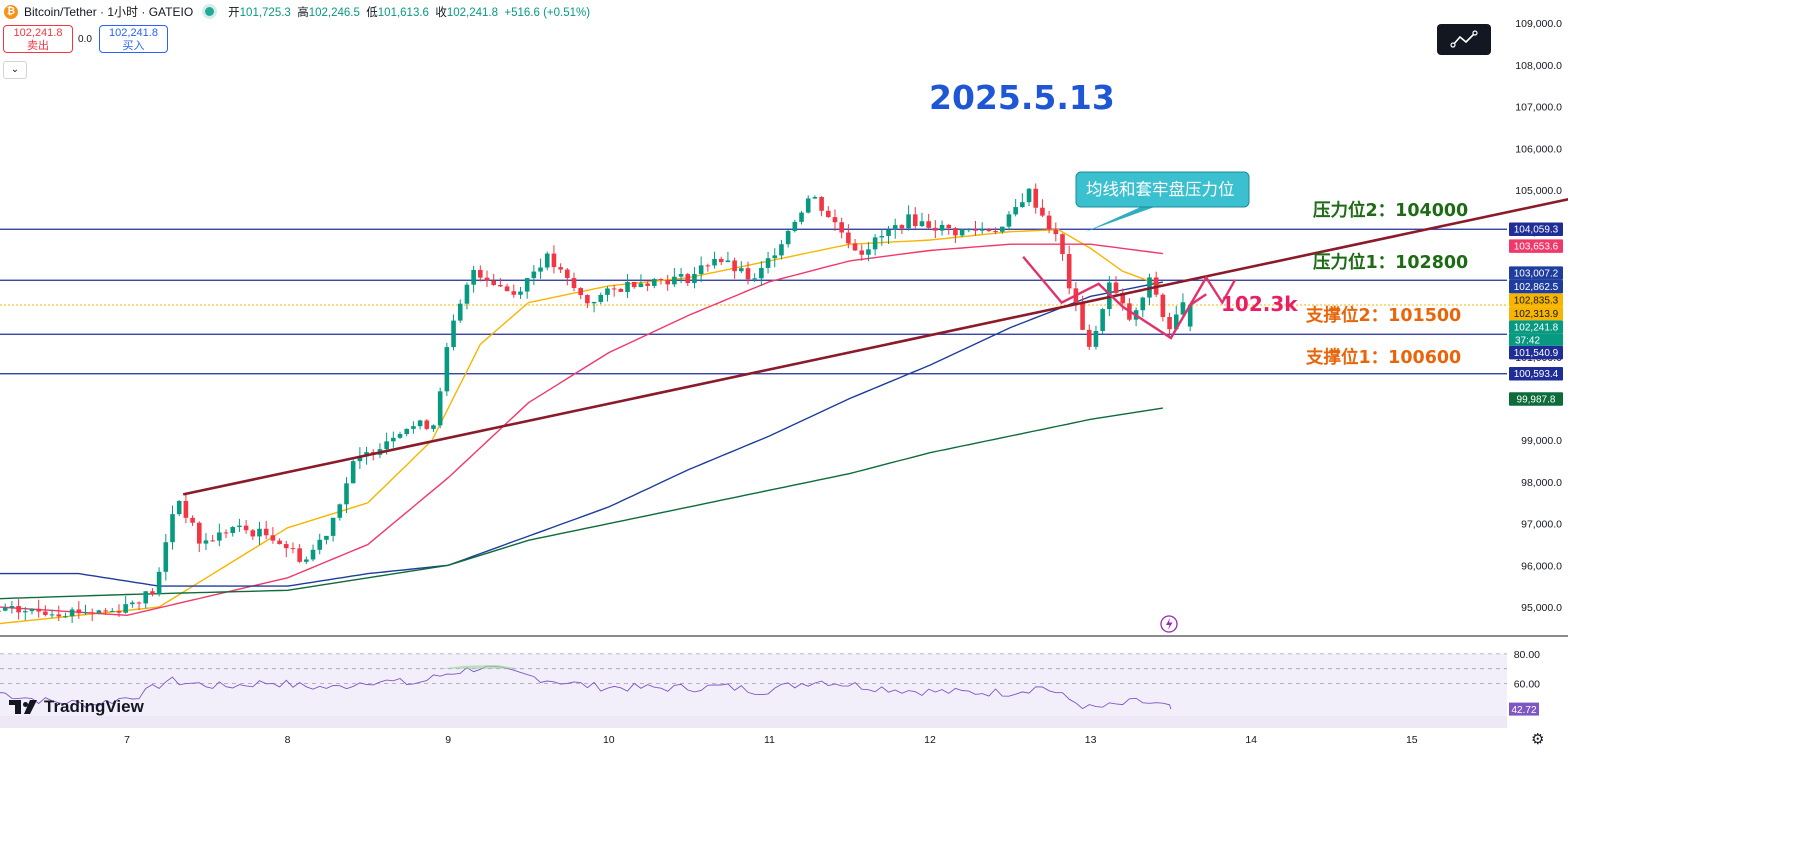 The width and height of the screenshot is (1808, 864). I want to click on moving-average-ma_long, so click(582, 503).